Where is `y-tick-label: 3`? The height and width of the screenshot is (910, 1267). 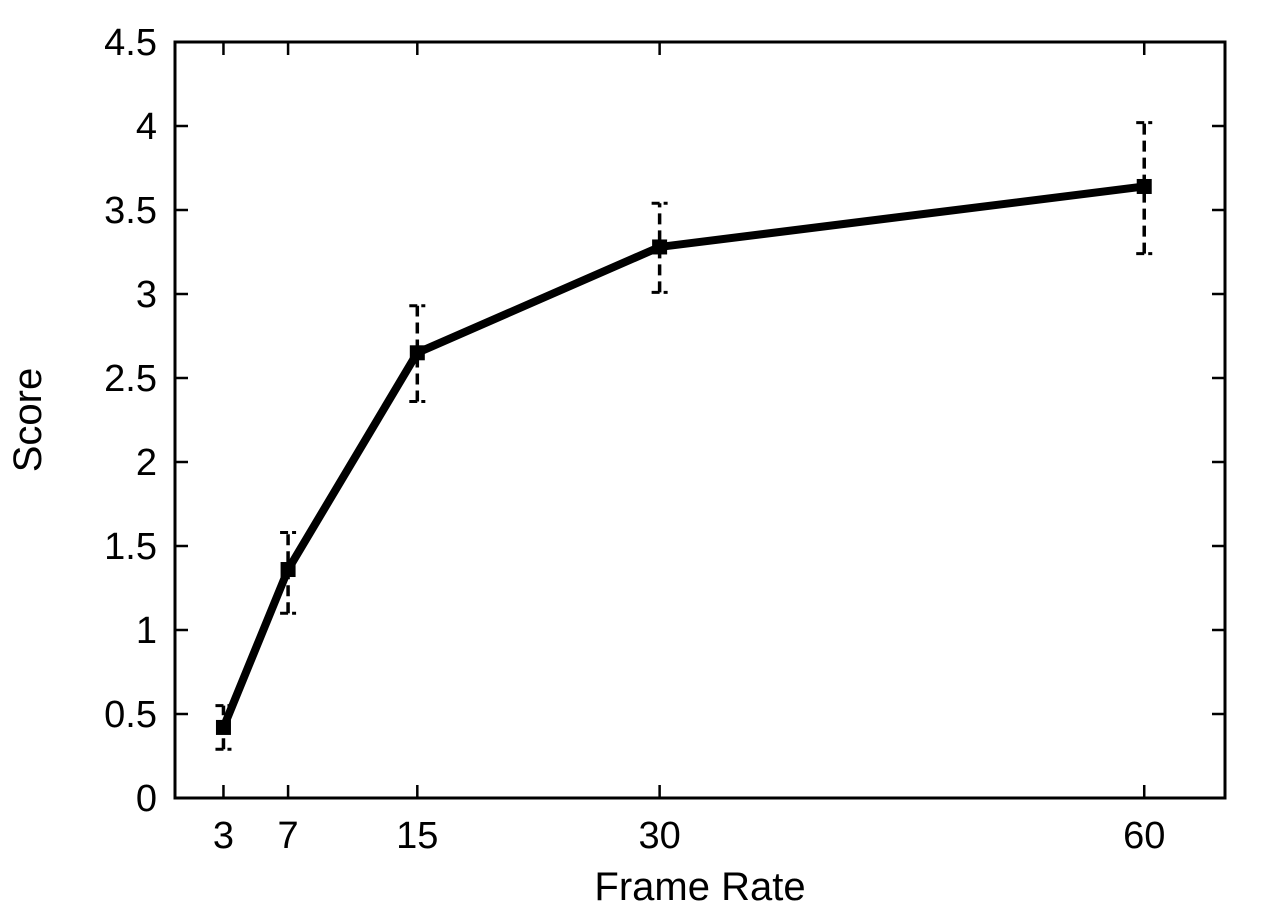
y-tick-label: 3 is located at coordinates (146, 295).